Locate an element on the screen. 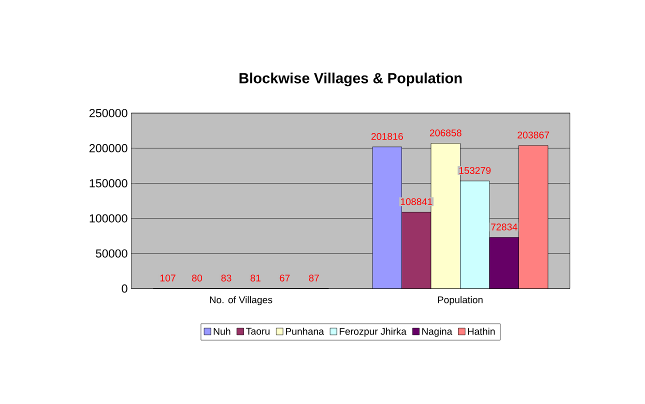 The width and height of the screenshot is (645, 404). data-label: 203867 is located at coordinates (534, 135).